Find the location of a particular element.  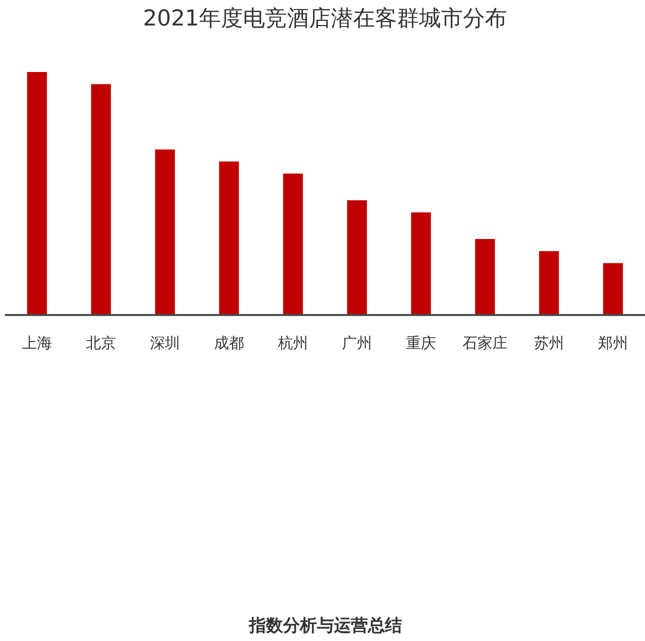

x-tick-label: 广州 is located at coordinates (357, 343).